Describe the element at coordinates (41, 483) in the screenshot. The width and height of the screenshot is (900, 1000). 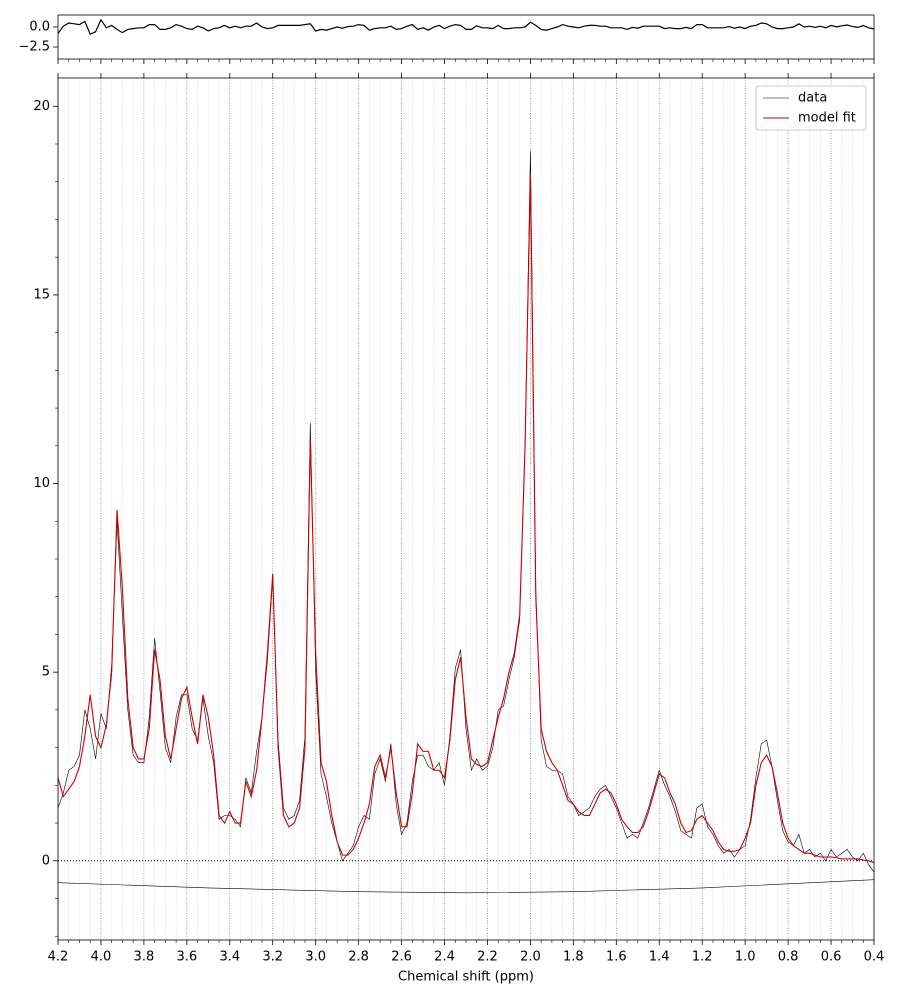
I see `y-tick-label: 10` at that location.